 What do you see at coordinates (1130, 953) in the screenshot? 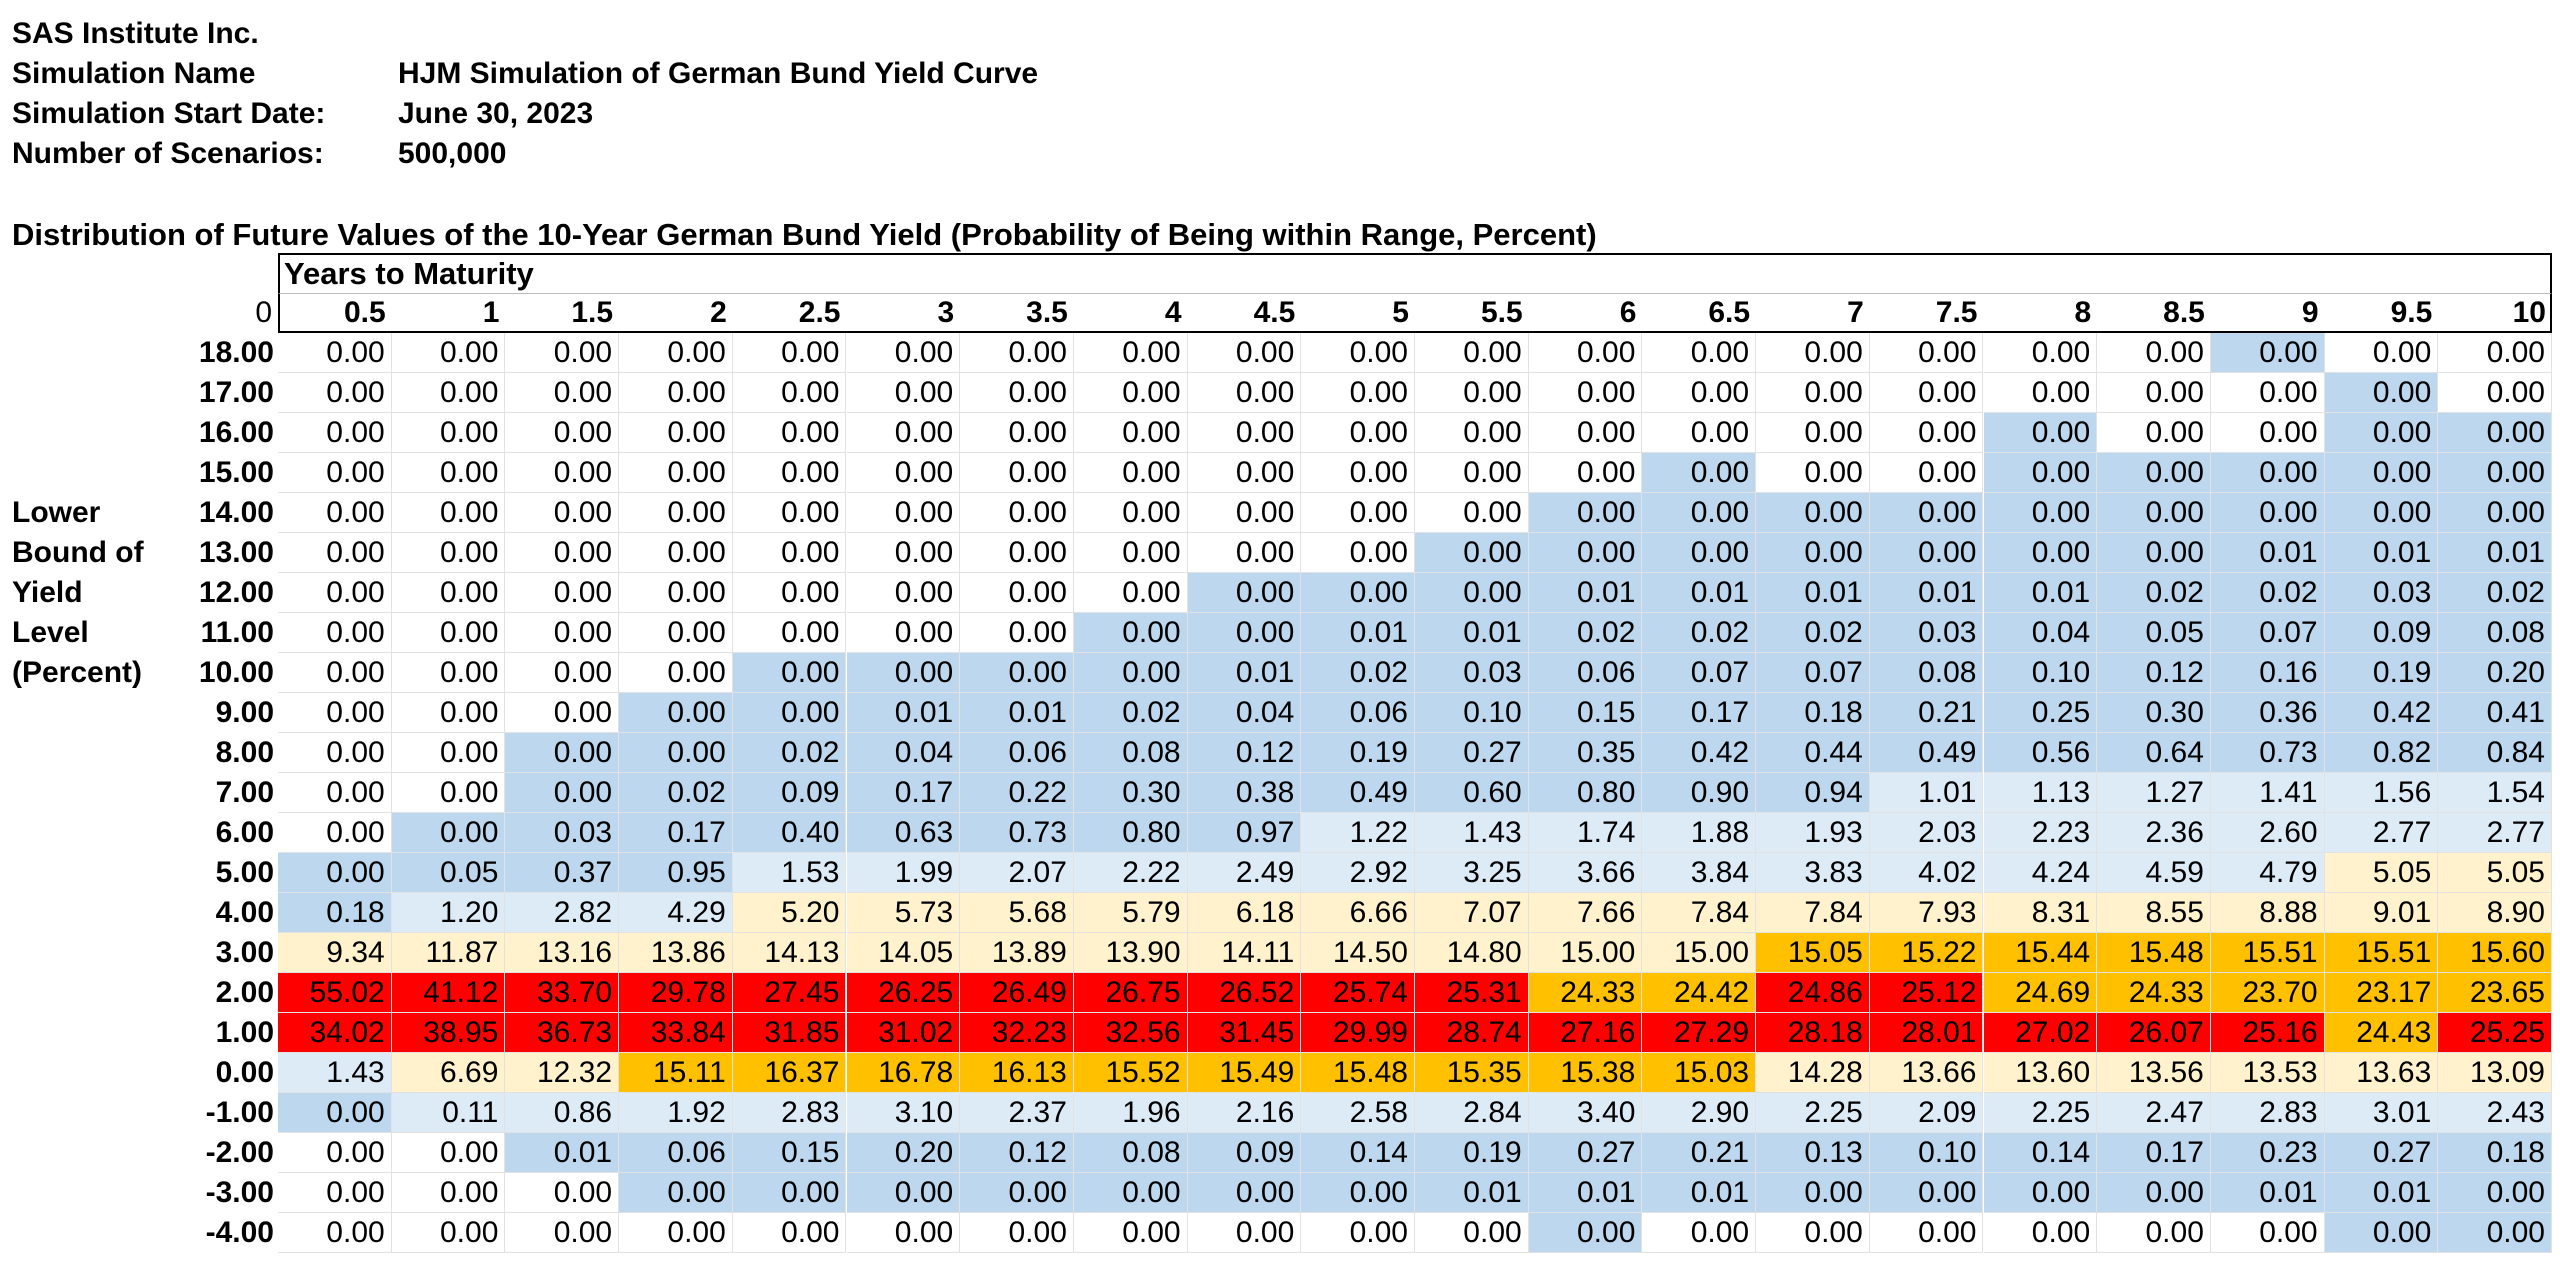
I see `table-cell: 13.90` at bounding box center [1130, 953].